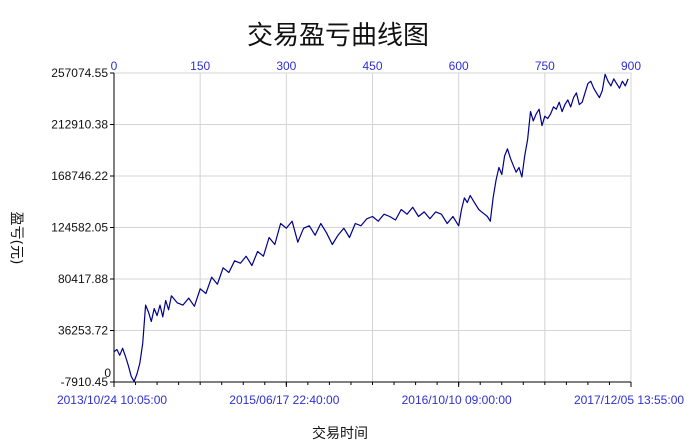  Describe the element at coordinates (79, 228) in the screenshot. I see `y-tick-label: 124582.05` at that location.